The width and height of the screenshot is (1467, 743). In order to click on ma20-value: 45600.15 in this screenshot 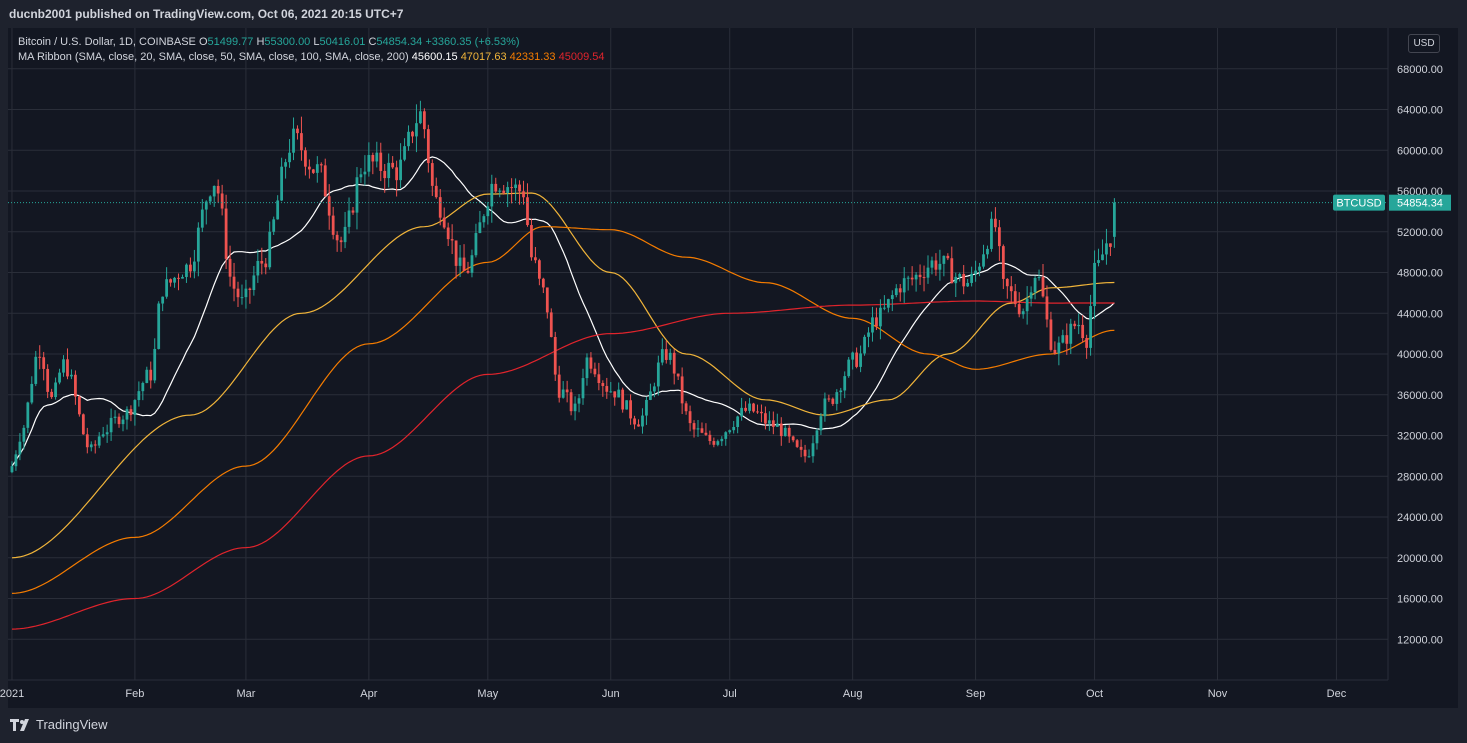, I will do `click(434, 57)`.